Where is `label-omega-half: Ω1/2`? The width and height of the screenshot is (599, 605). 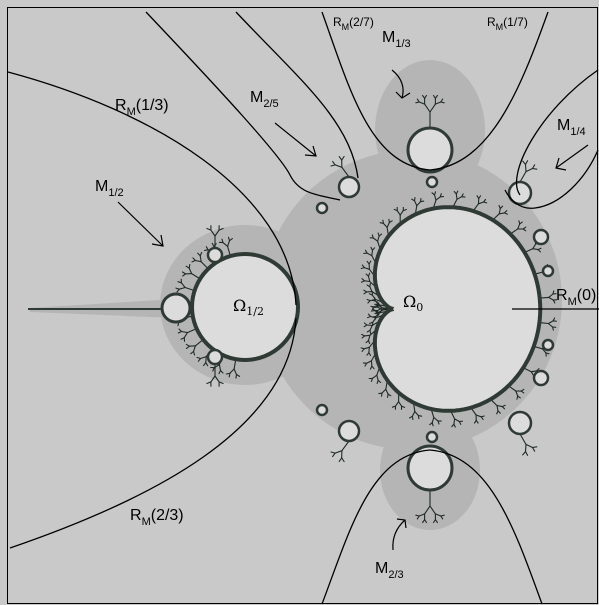
label-omega-half: Ω1/2 is located at coordinates (248, 307).